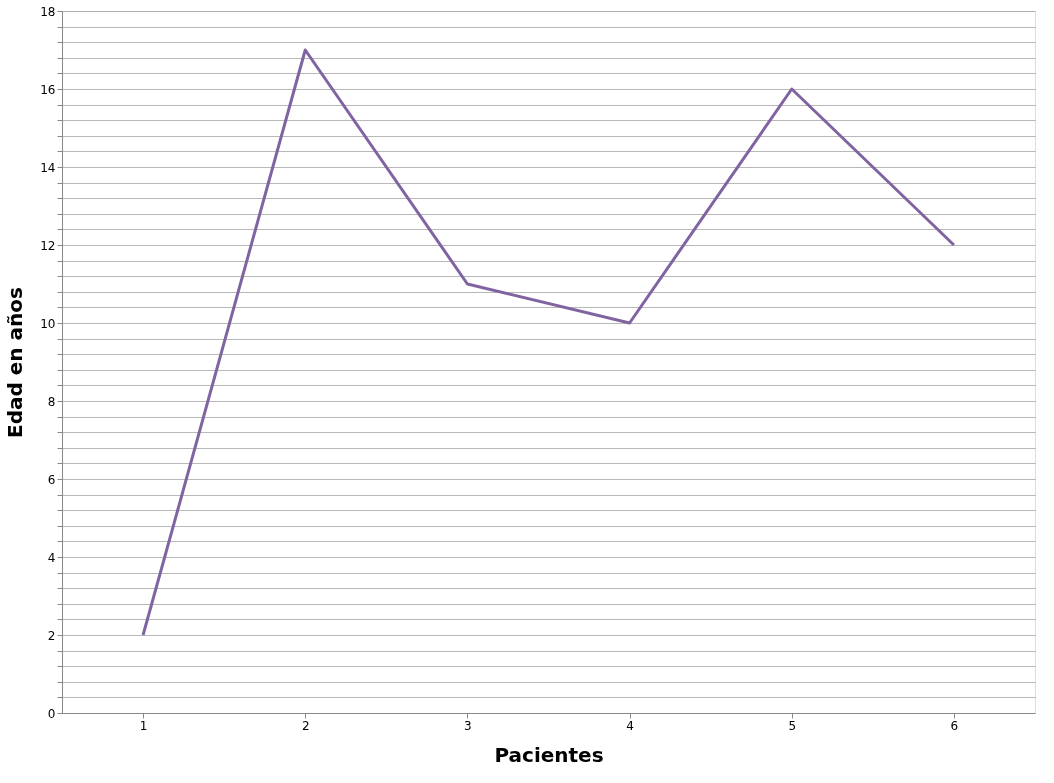 This screenshot has height=783, width=1054. Describe the element at coordinates (48, 11) in the screenshot. I see `y-tick-label: 18` at that location.